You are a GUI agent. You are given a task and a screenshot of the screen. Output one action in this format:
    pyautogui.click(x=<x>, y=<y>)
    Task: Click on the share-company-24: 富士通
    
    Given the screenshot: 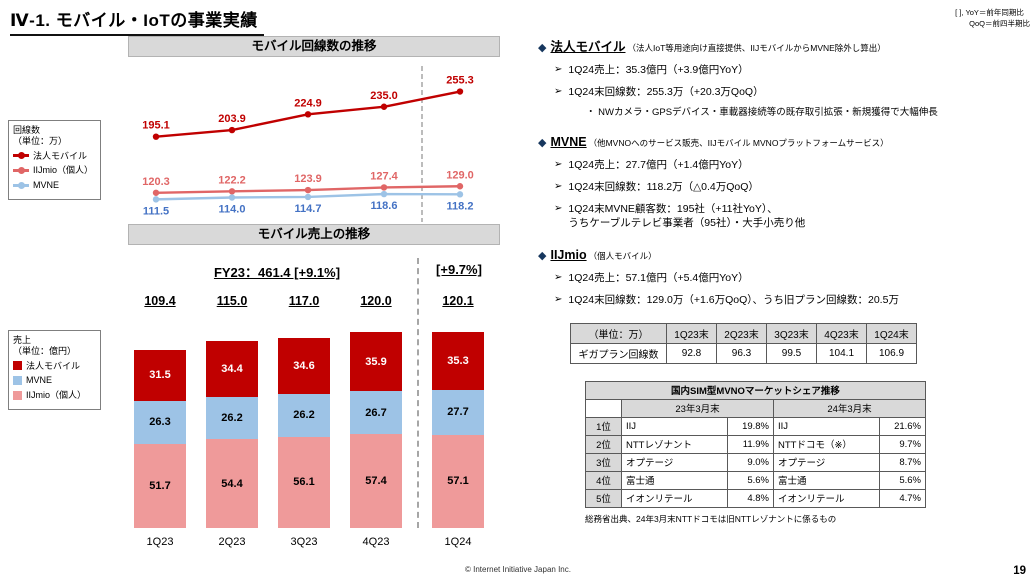 What is the action you would take?
    pyautogui.click(x=826, y=480)
    